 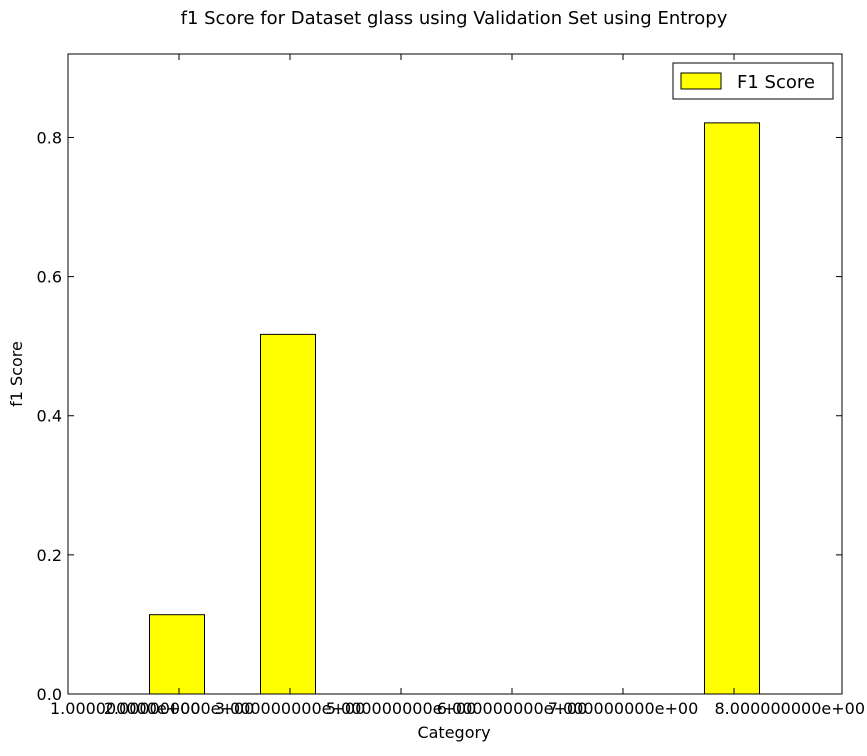 I want to click on legend-swatch, so click(x=701, y=81).